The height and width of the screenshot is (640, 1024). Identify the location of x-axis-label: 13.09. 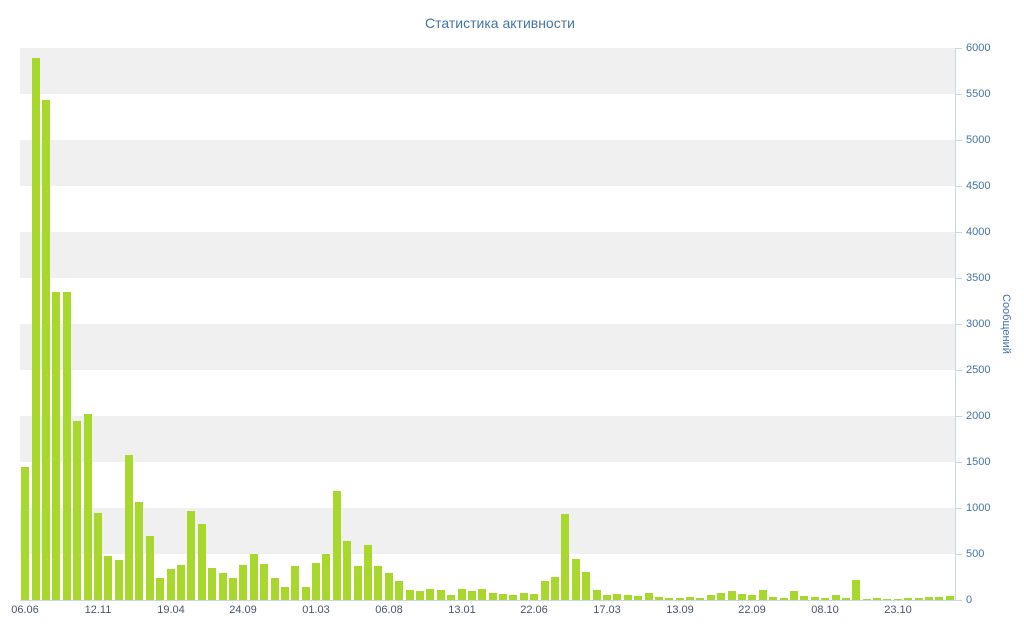
(680, 610).